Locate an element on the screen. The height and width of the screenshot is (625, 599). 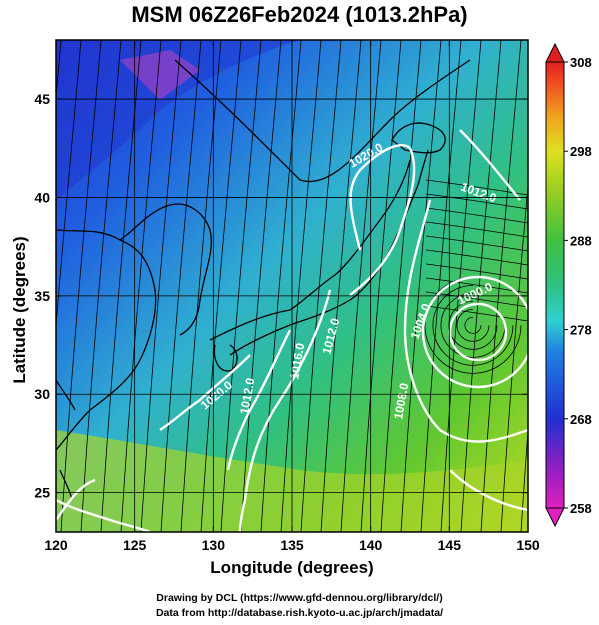
x-axis-label: Longitude (degrees) is located at coordinates (292, 567).